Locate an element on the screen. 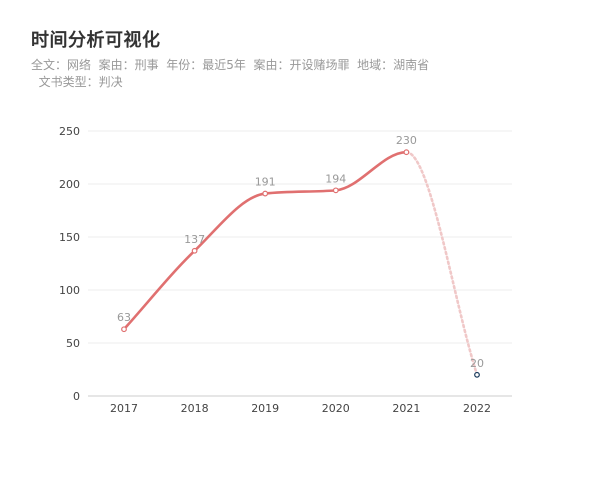 The height and width of the screenshot is (485, 600). series-line-dotted is located at coordinates (442, 263).